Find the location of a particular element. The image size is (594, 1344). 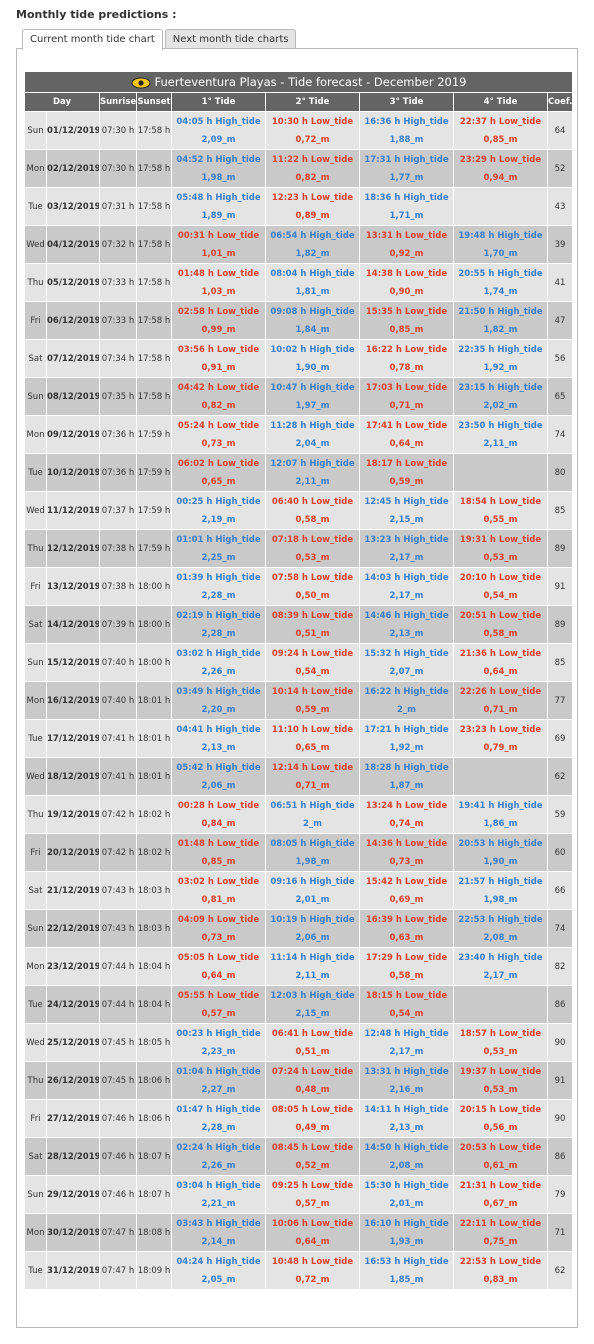

tide-time: 16:22 h Low_tide is located at coordinates (406, 349).